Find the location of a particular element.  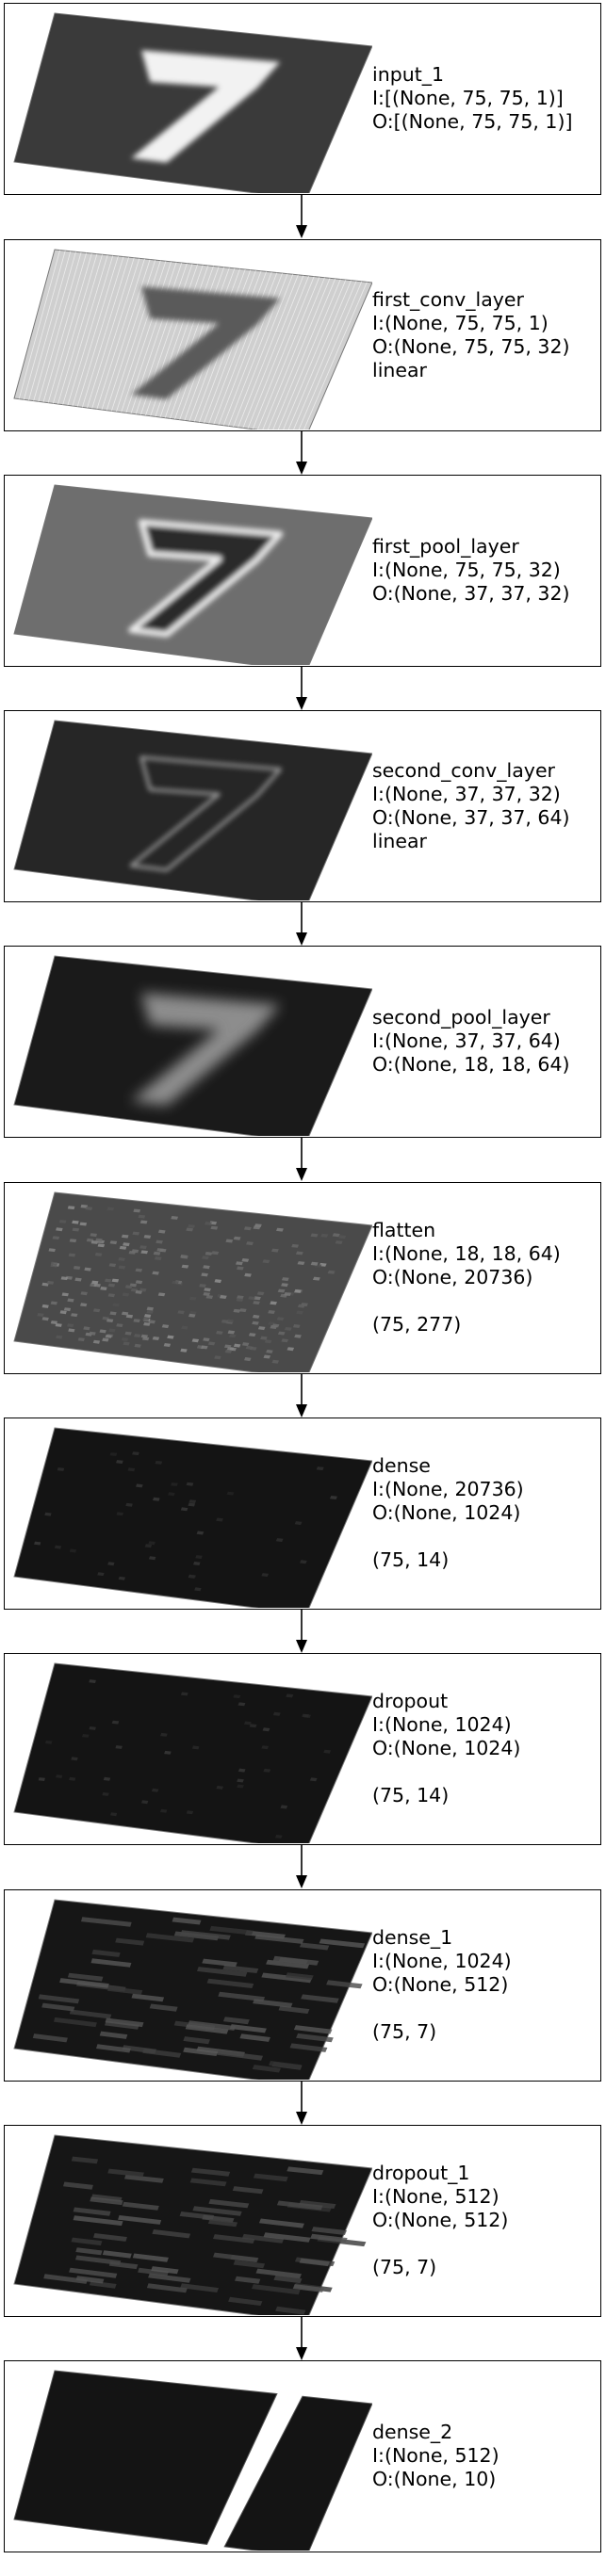

layer-info-line: O:(None, 20736) is located at coordinates (452, 1277).